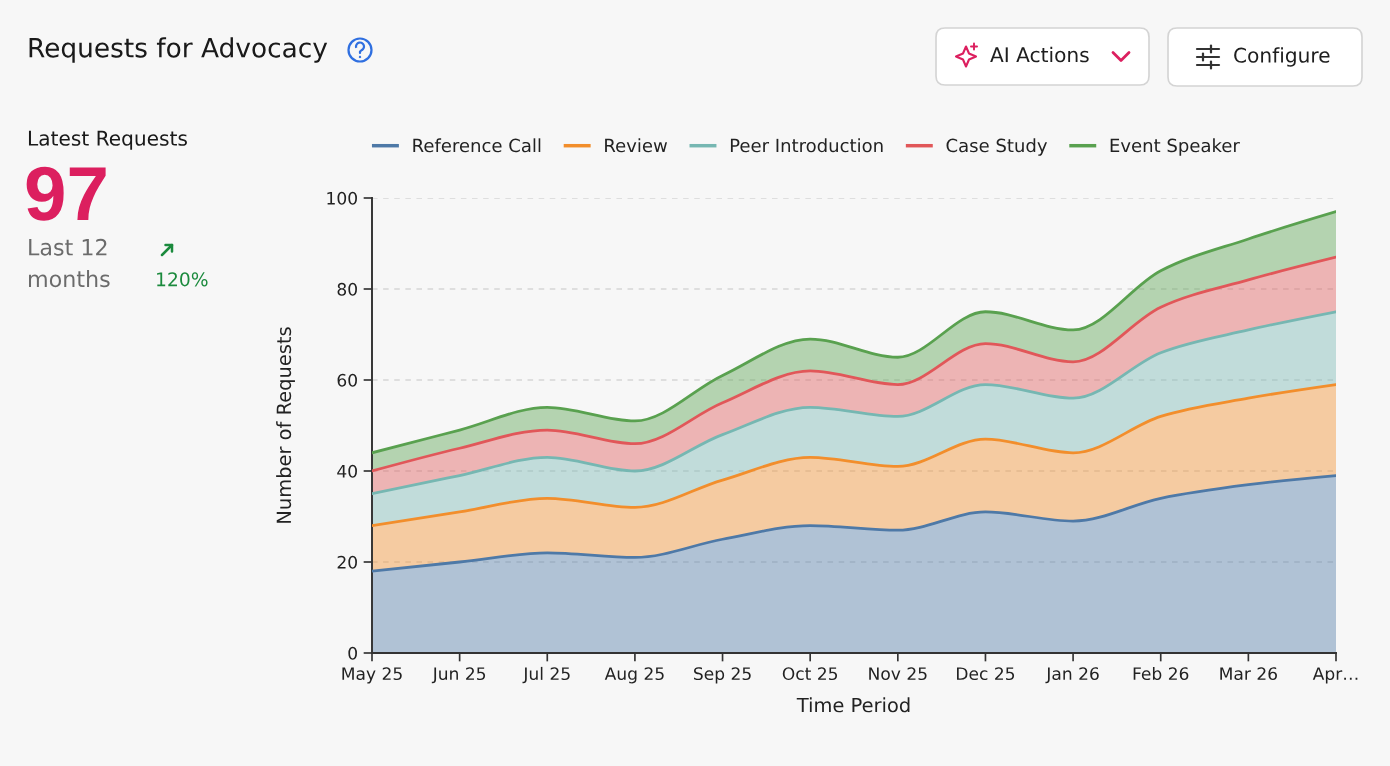 The height and width of the screenshot is (766, 1390). Describe the element at coordinates (1282, 57) in the screenshot. I see `text: Configure` at that location.